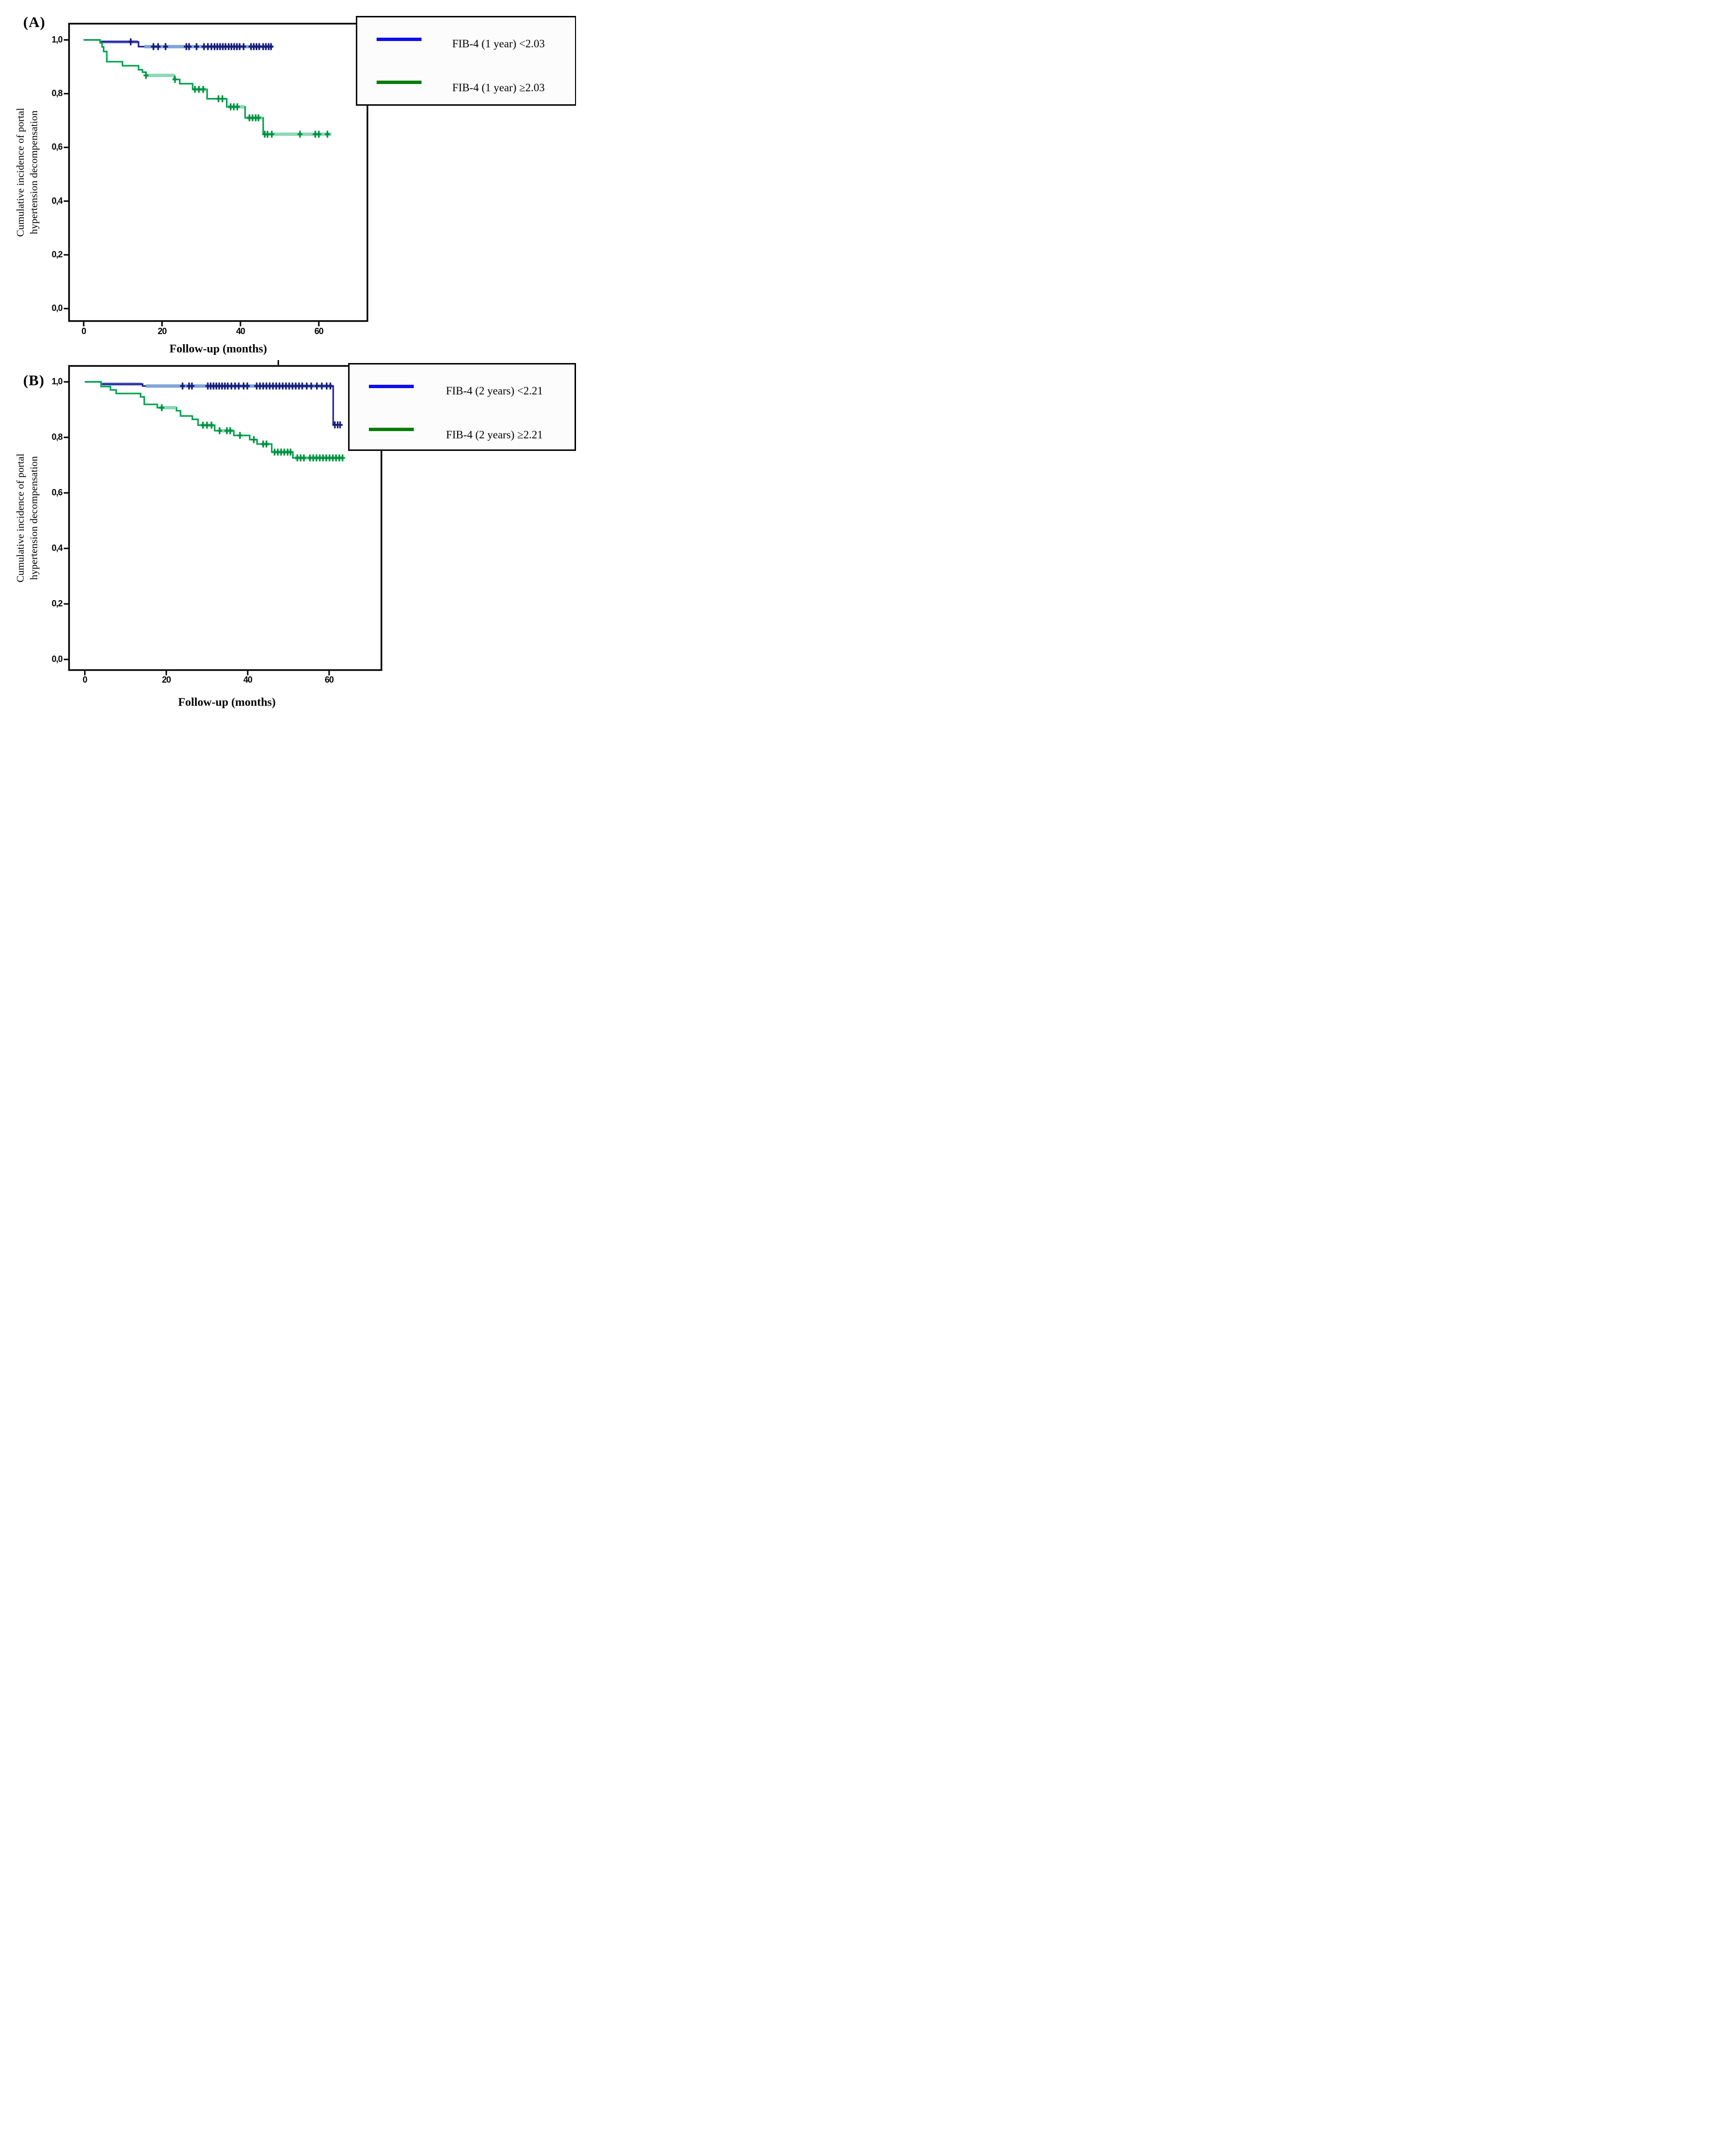  What do you see at coordinates (57, 382) in the screenshot?
I see `y-tick-label-B-0: 1,0` at bounding box center [57, 382].